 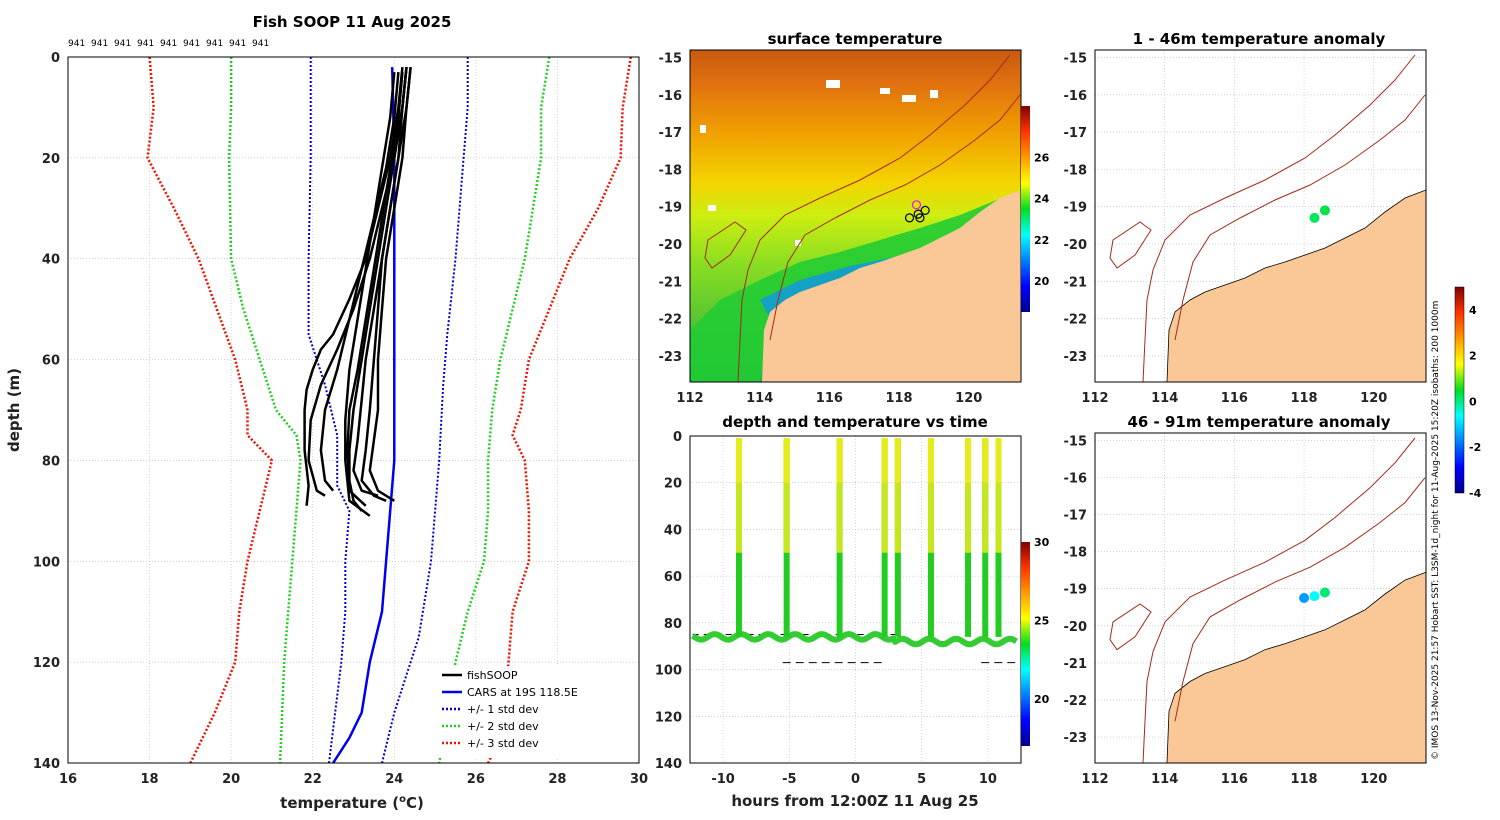 What do you see at coordinates (210, 410) in the screenshot?
I see `std3-low-line` at bounding box center [210, 410].